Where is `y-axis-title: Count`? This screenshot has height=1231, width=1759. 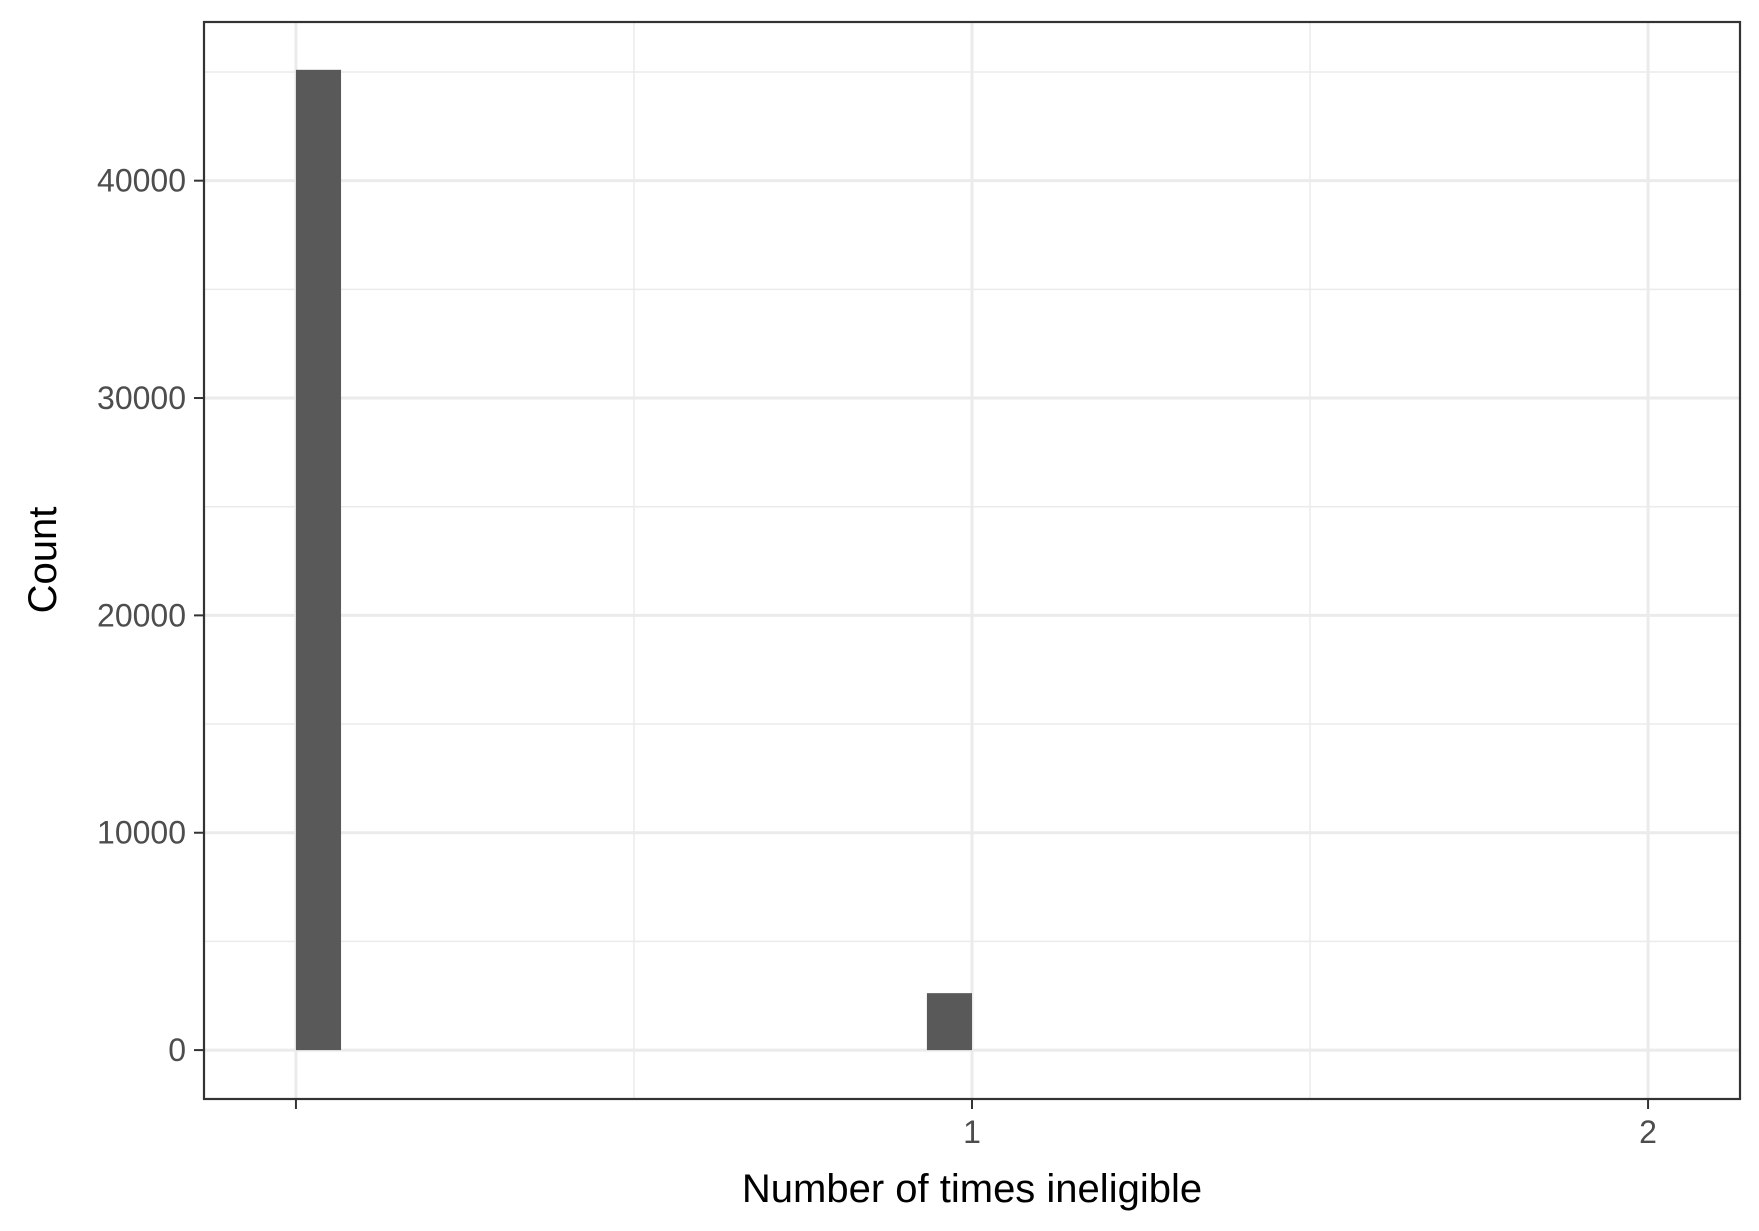
y-axis-title: Count is located at coordinates (43, 560).